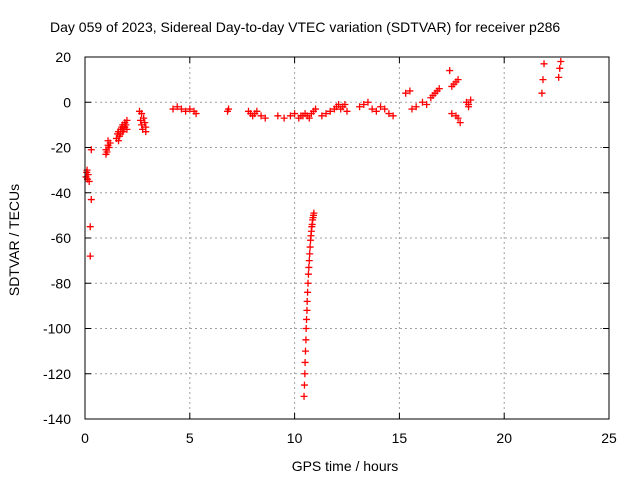  I want to click on x-tick-label: 5, so click(190, 438).